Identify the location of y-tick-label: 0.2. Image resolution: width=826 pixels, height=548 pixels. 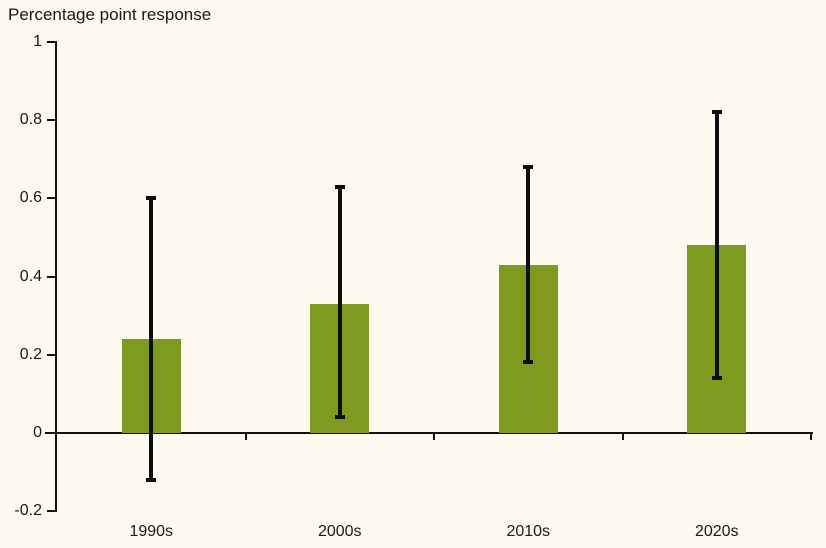
(30, 354).